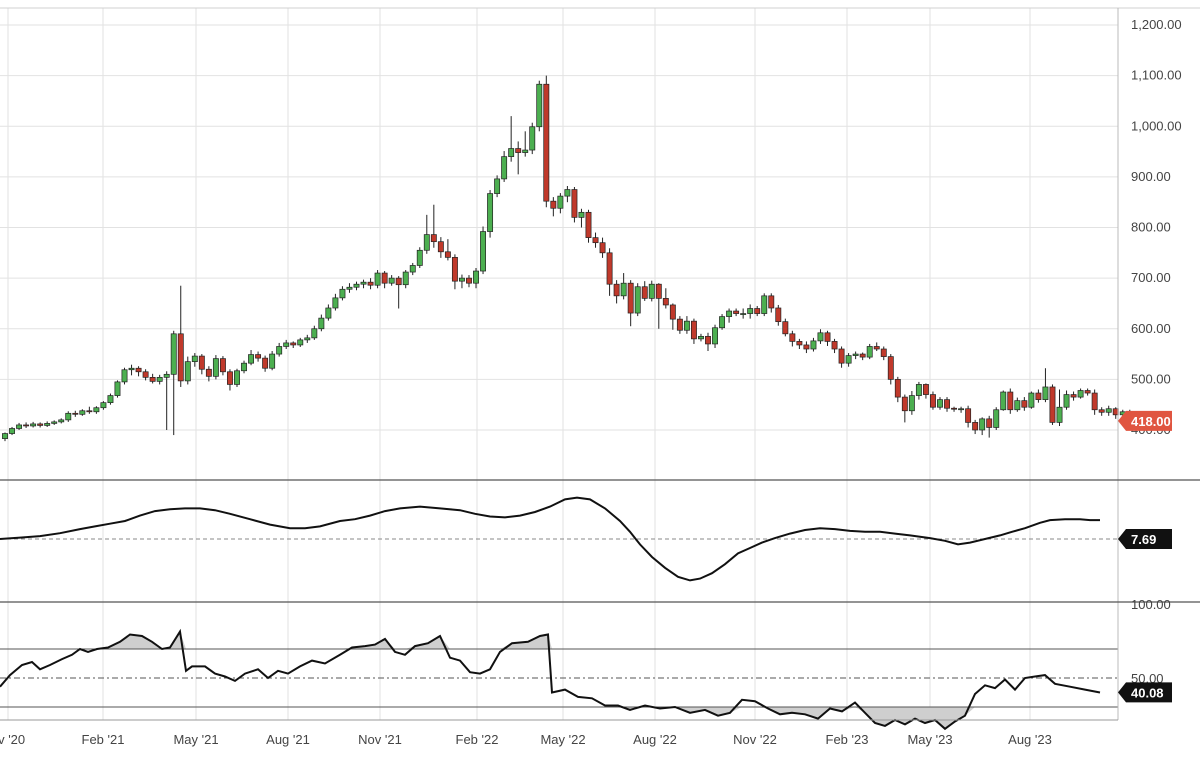  What do you see at coordinates (1151, 328) in the screenshot?
I see `price-axis-label: 600.00` at bounding box center [1151, 328].